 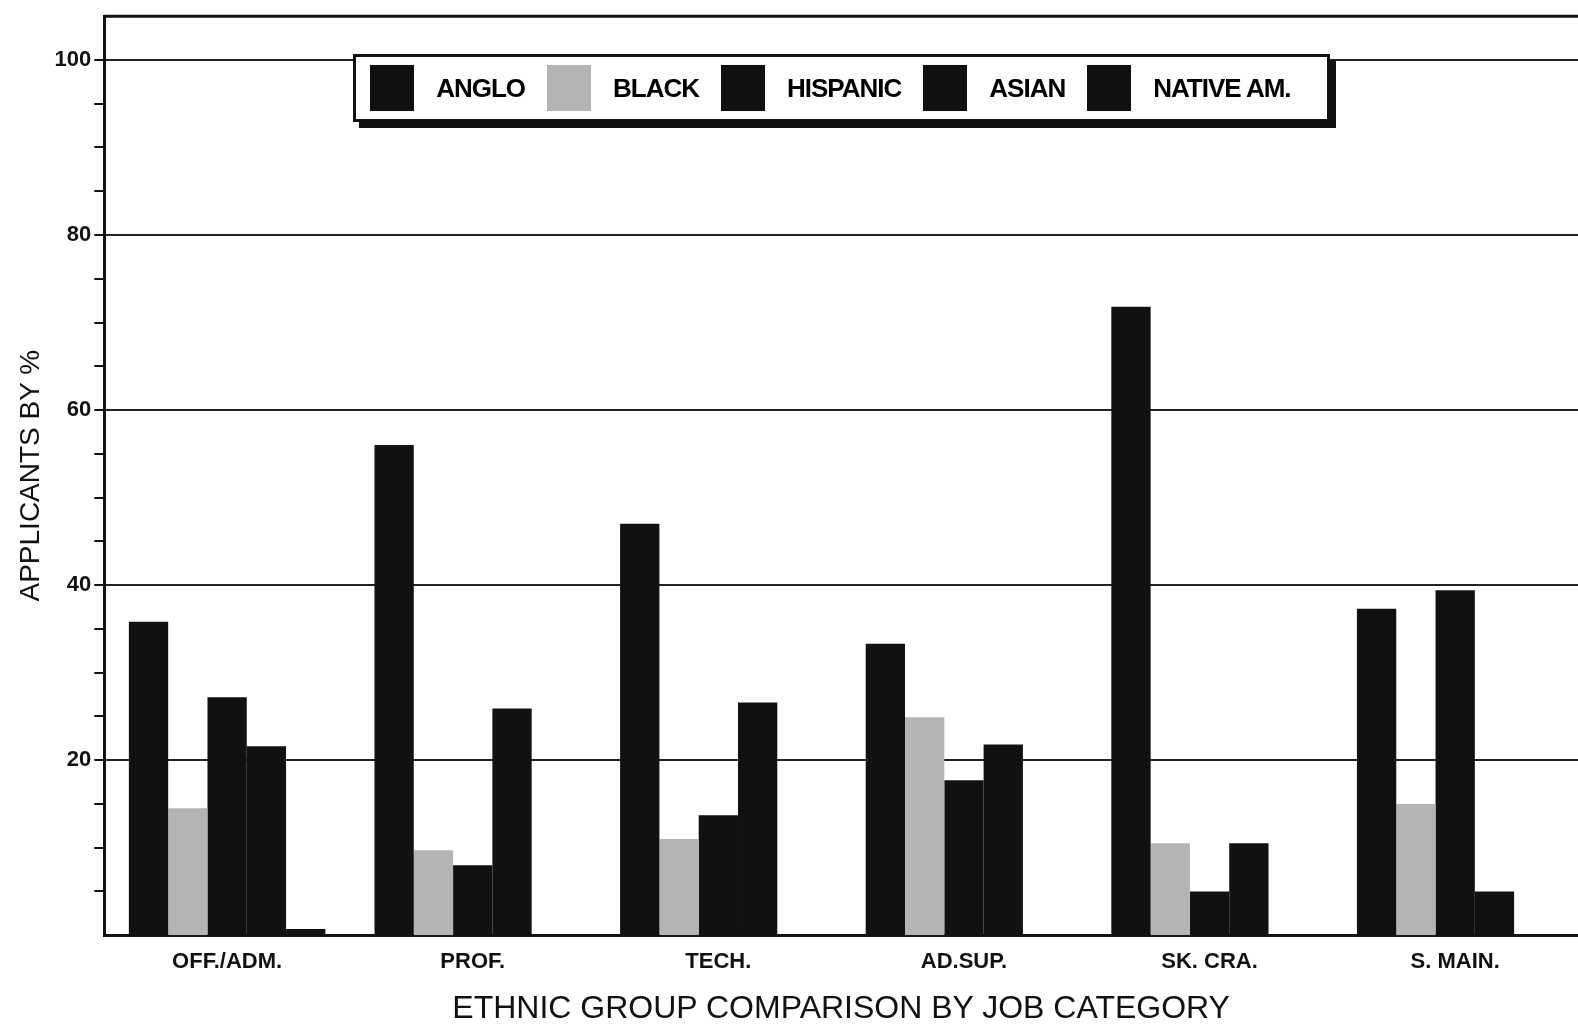 I want to click on y-tick-label: 80, so click(x=79, y=234).